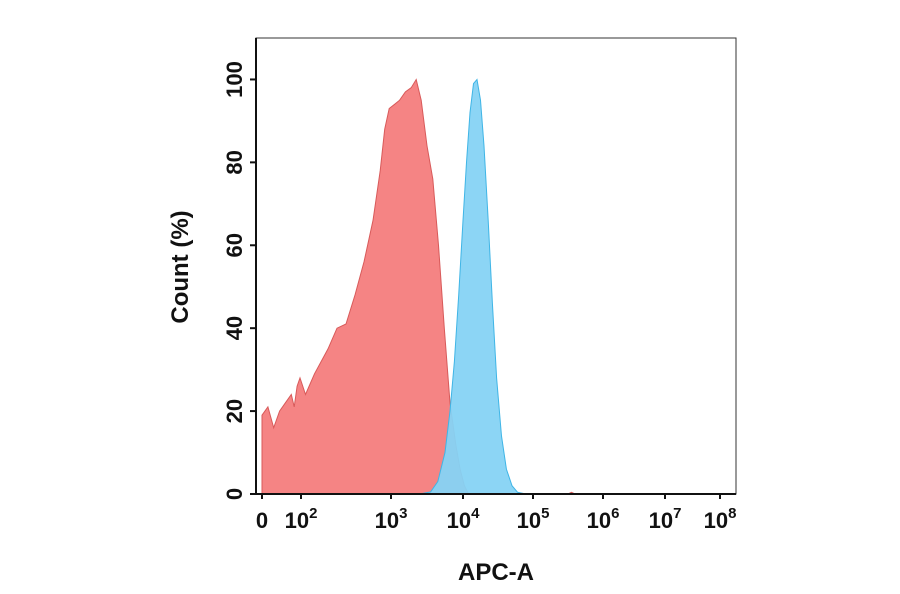 This screenshot has width=900, height=594. What do you see at coordinates (234, 245) in the screenshot?
I see `y-tick-label-60: 60` at bounding box center [234, 245].